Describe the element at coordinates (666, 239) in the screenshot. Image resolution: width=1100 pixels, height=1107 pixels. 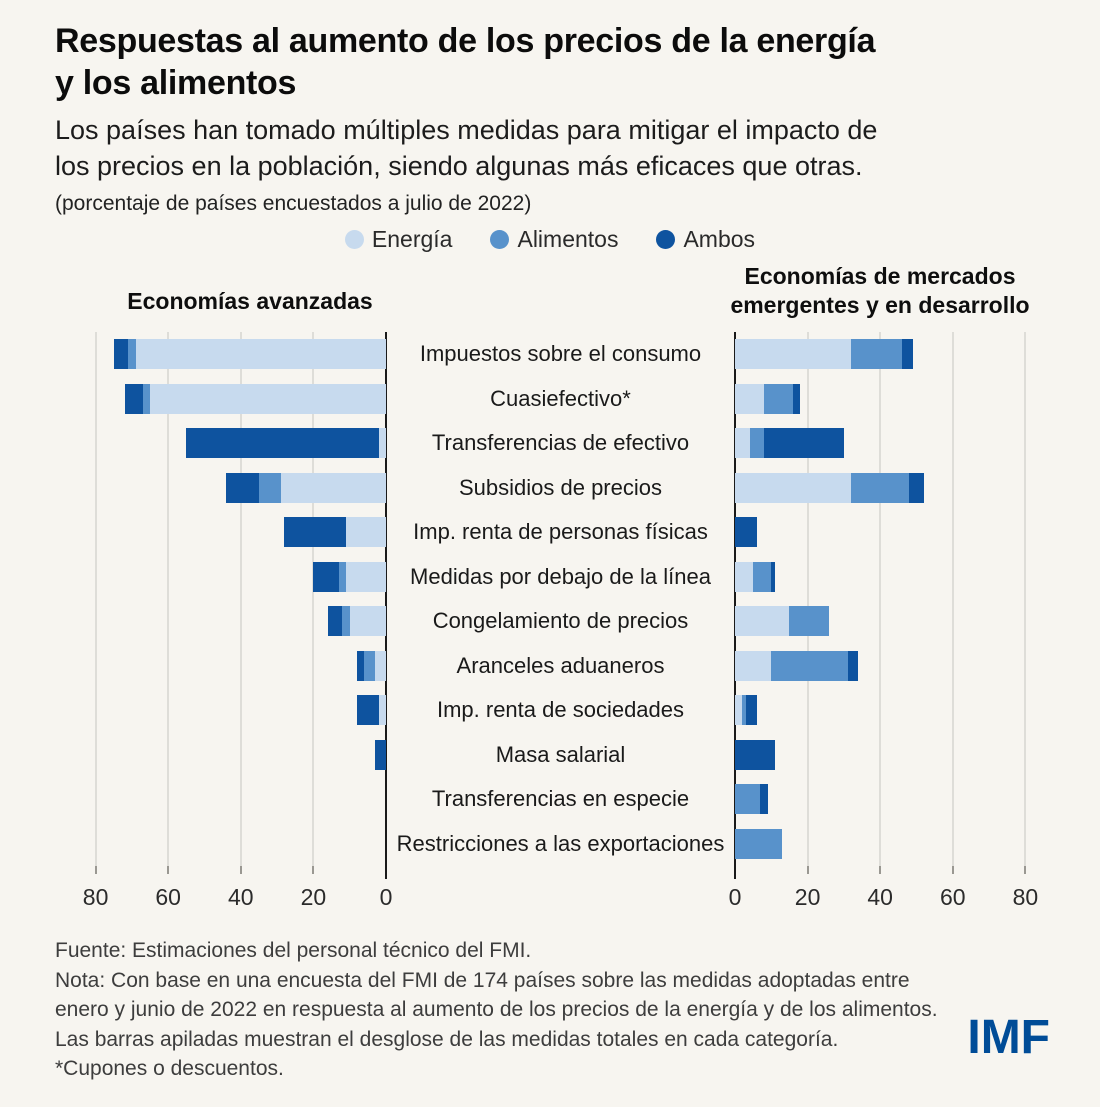
I see `legend-dot-ambos-icon` at that location.